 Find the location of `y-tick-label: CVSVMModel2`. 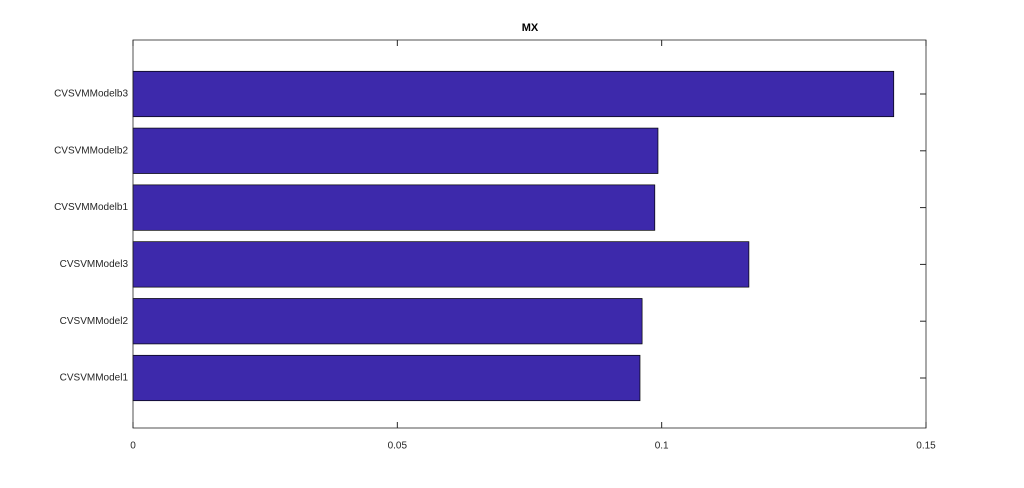

y-tick-label: CVSVMModel2 is located at coordinates (94, 321).